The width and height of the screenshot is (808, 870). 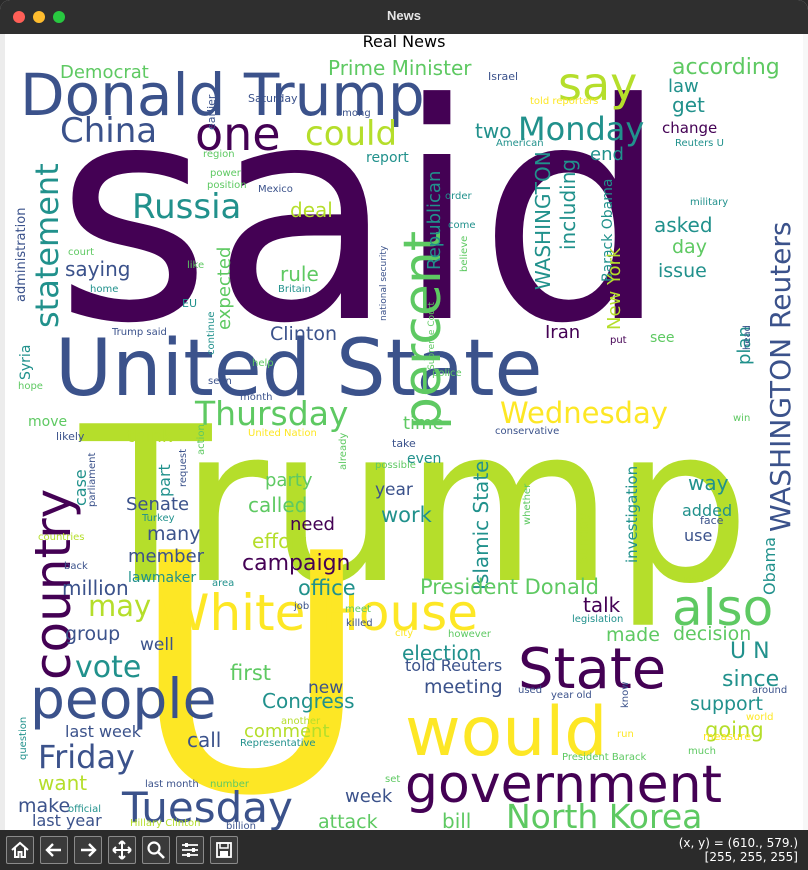 I want to click on word-put: put, so click(x=618, y=340).